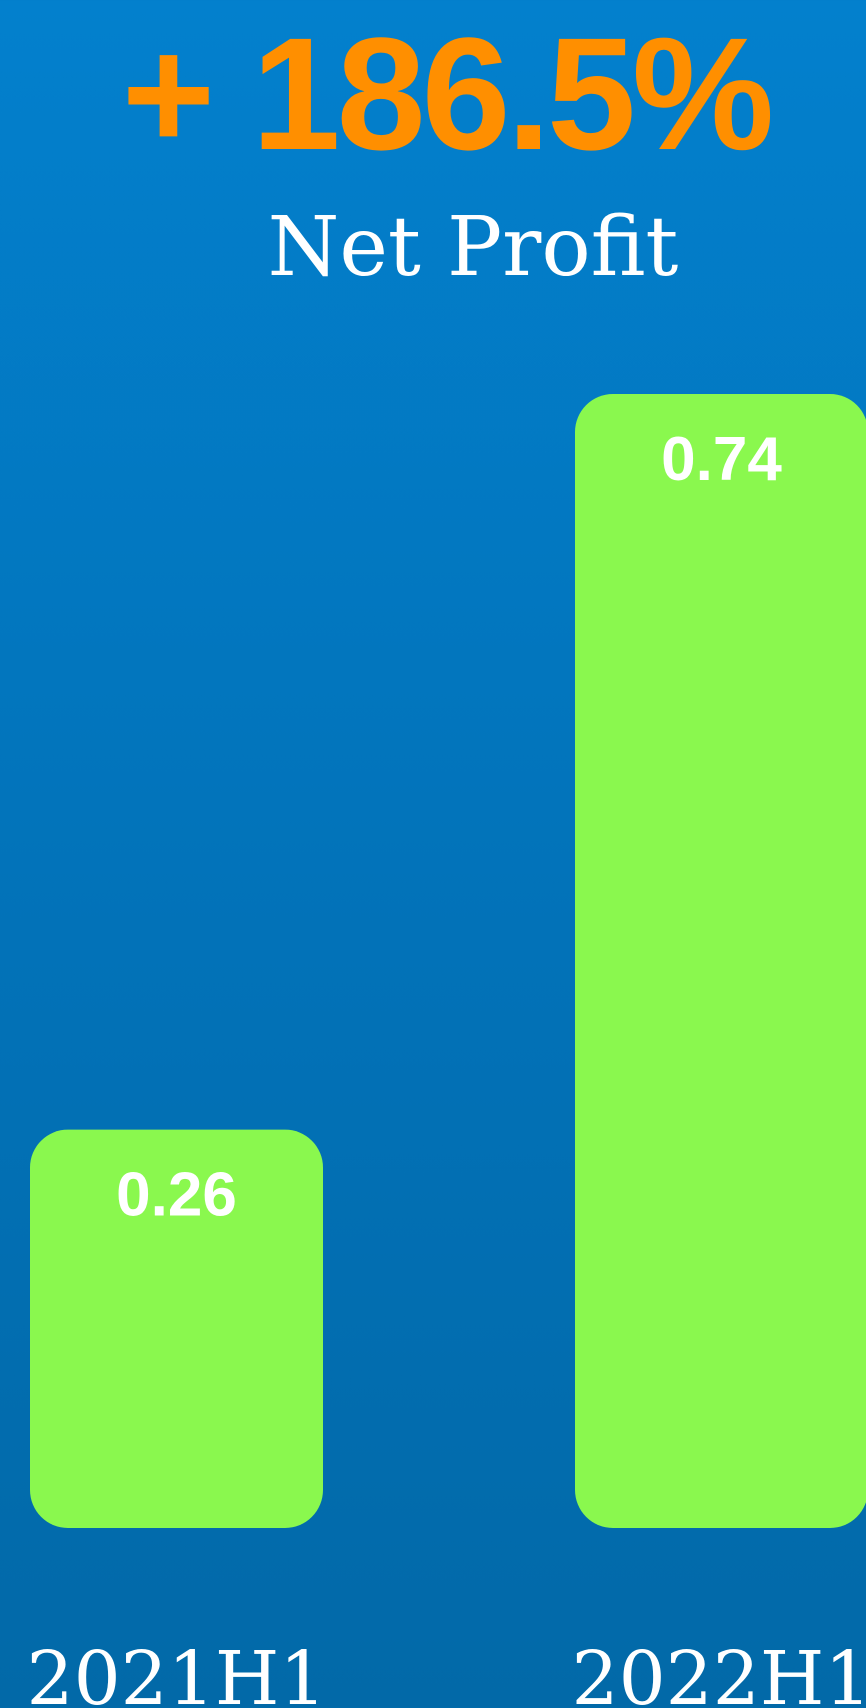  I want to click on bar-2021H1, so click(176, 1328).